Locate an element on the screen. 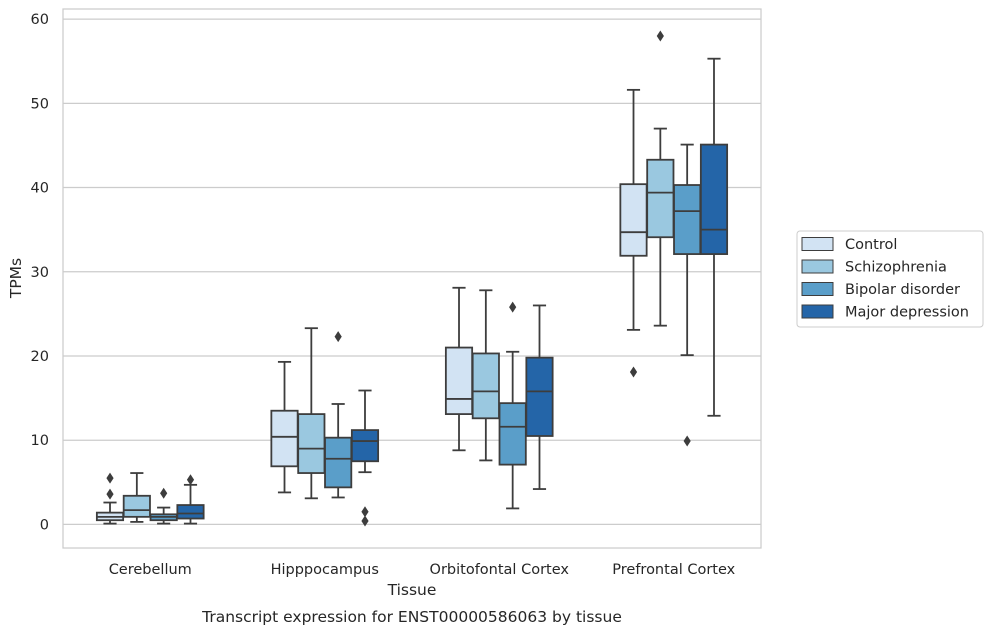 The image size is (993, 634). x-tick-label: Orbitofontal Cortex is located at coordinates (500, 570).